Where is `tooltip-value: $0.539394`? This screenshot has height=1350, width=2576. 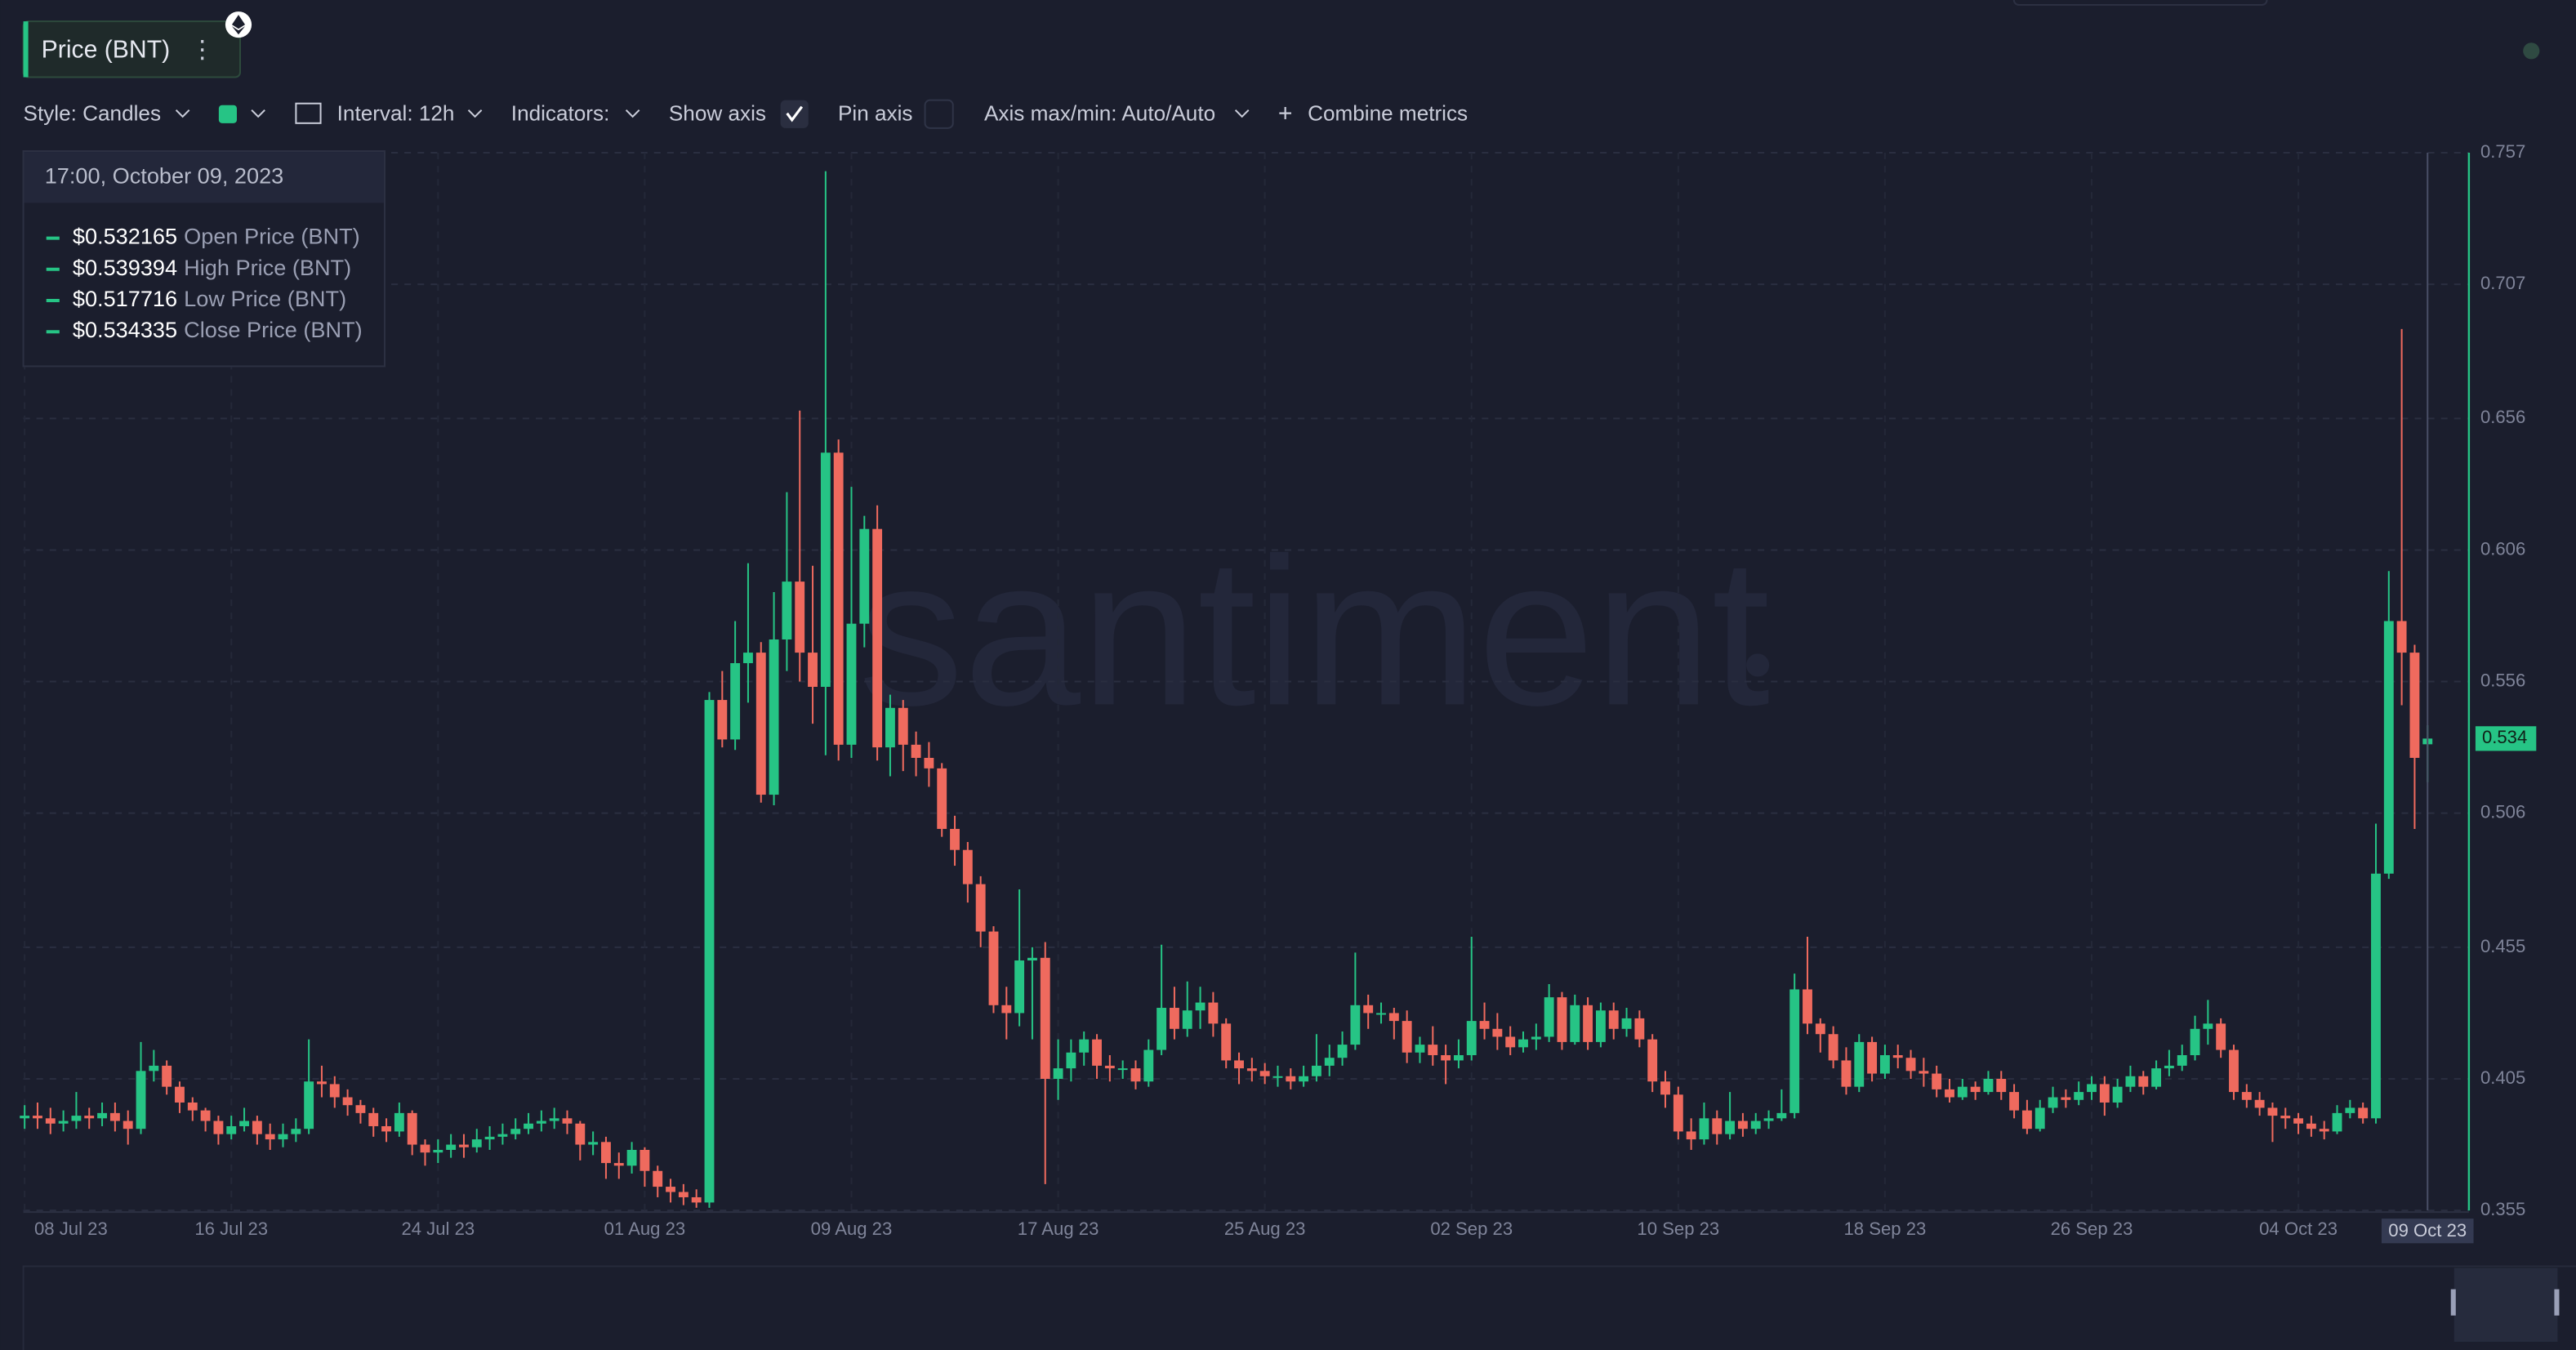 tooltip-value: $0.539394 is located at coordinates (125, 267).